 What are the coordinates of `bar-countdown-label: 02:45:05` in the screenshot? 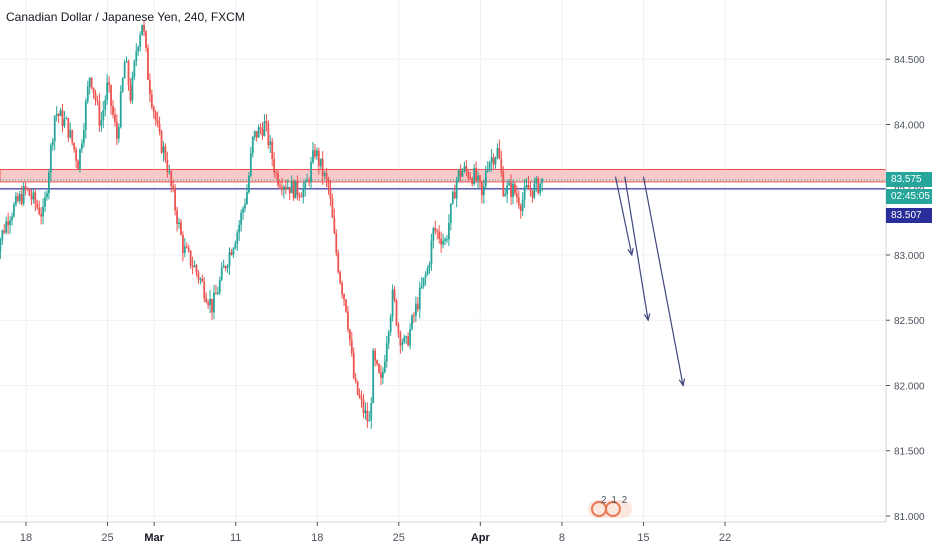 It's located at (909, 196).